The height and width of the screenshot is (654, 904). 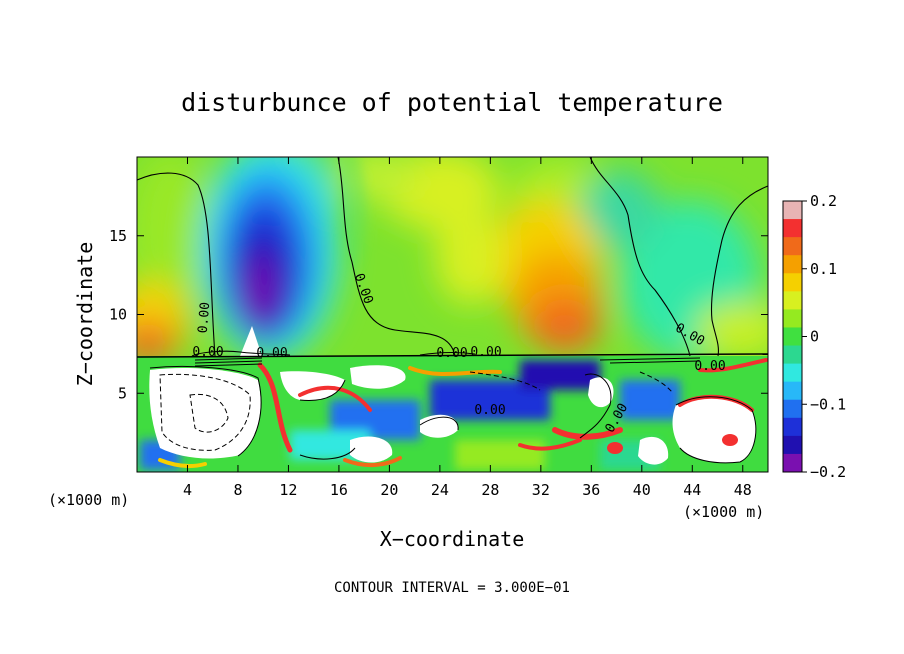 I want to click on x-tick-label: 32, so click(x=541, y=490).